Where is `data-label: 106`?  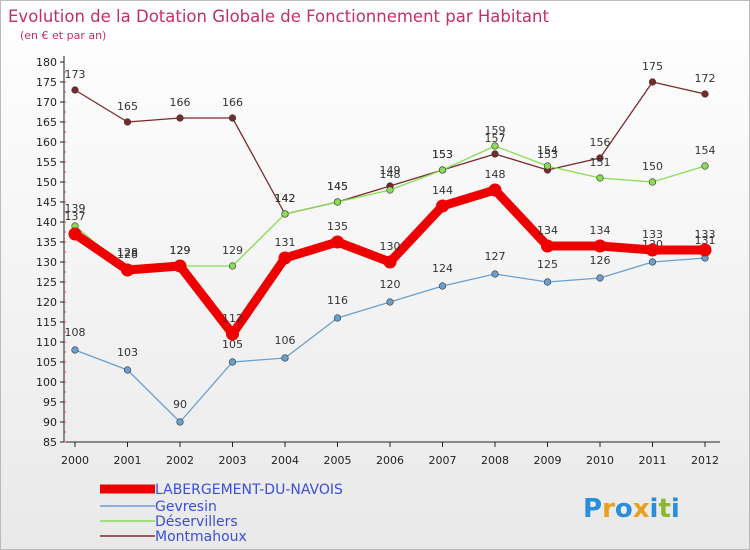 data-label: 106 is located at coordinates (285, 340).